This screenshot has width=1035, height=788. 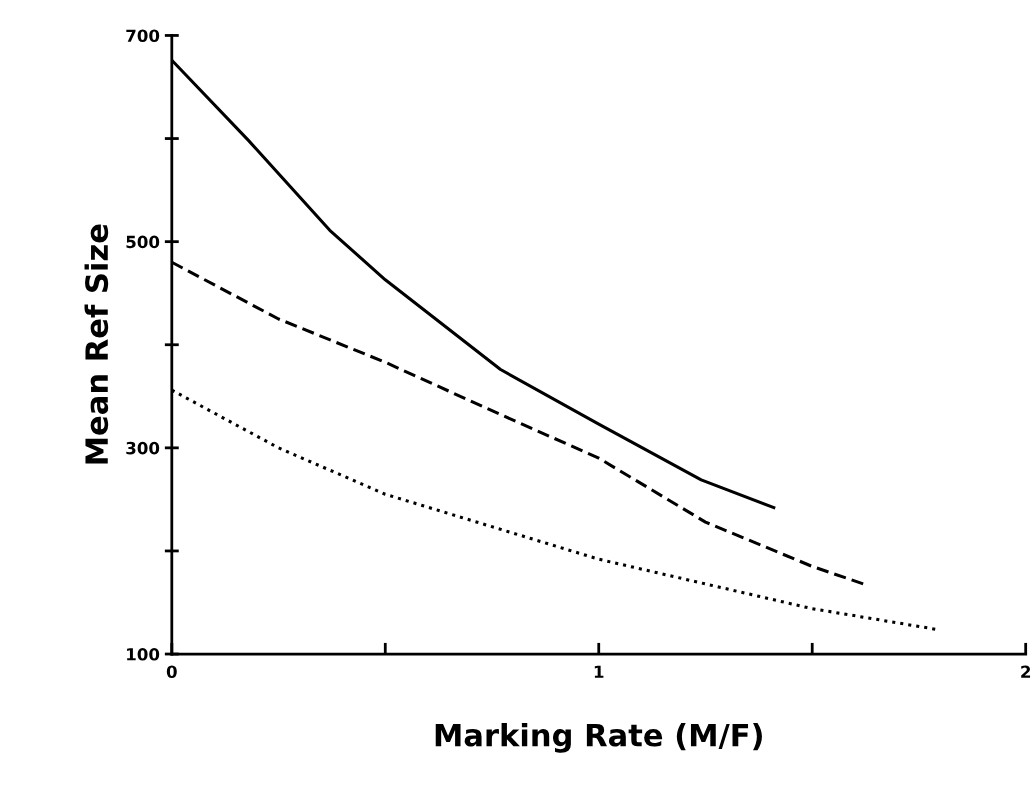 What do you see at coordinates (143, 242) in the screenshot?
I see `y-tick-label: 500` at bounding box center [143, 242].